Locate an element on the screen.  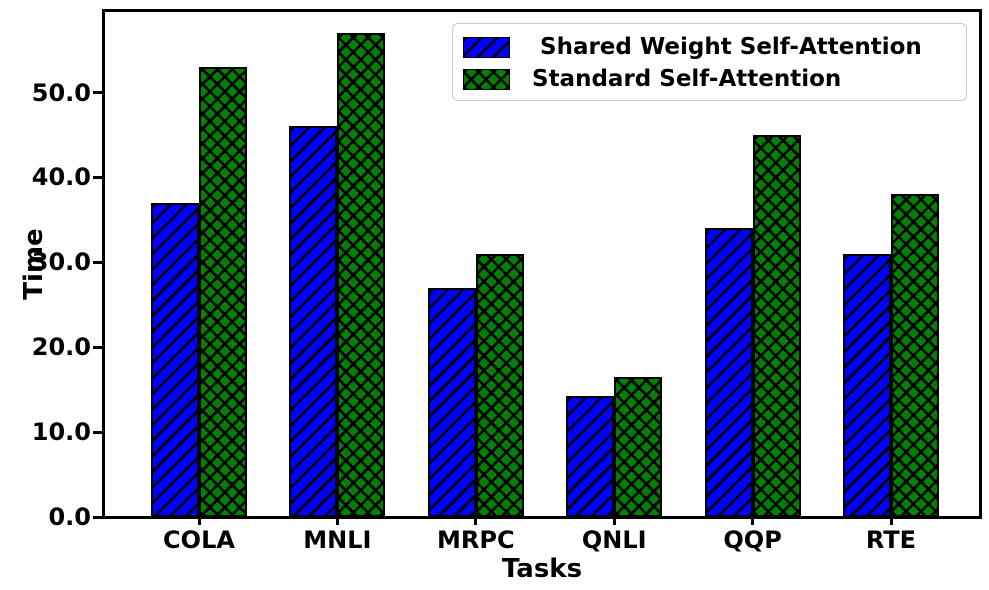
y-tick-label: 30.0 is located at coordinates (61, 262).